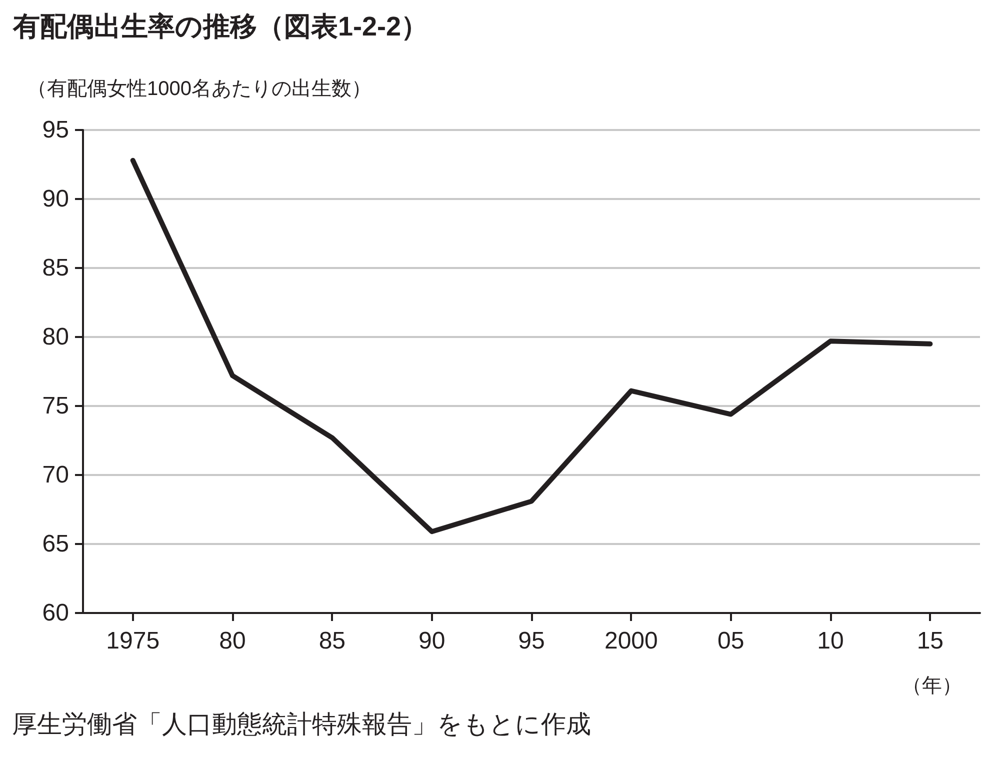 The image size is (1000, 758). What do you see at coordinates (133, 641) in the screenshot?
I see `x-tick-label: 1975` at bounding box center [133, 641].